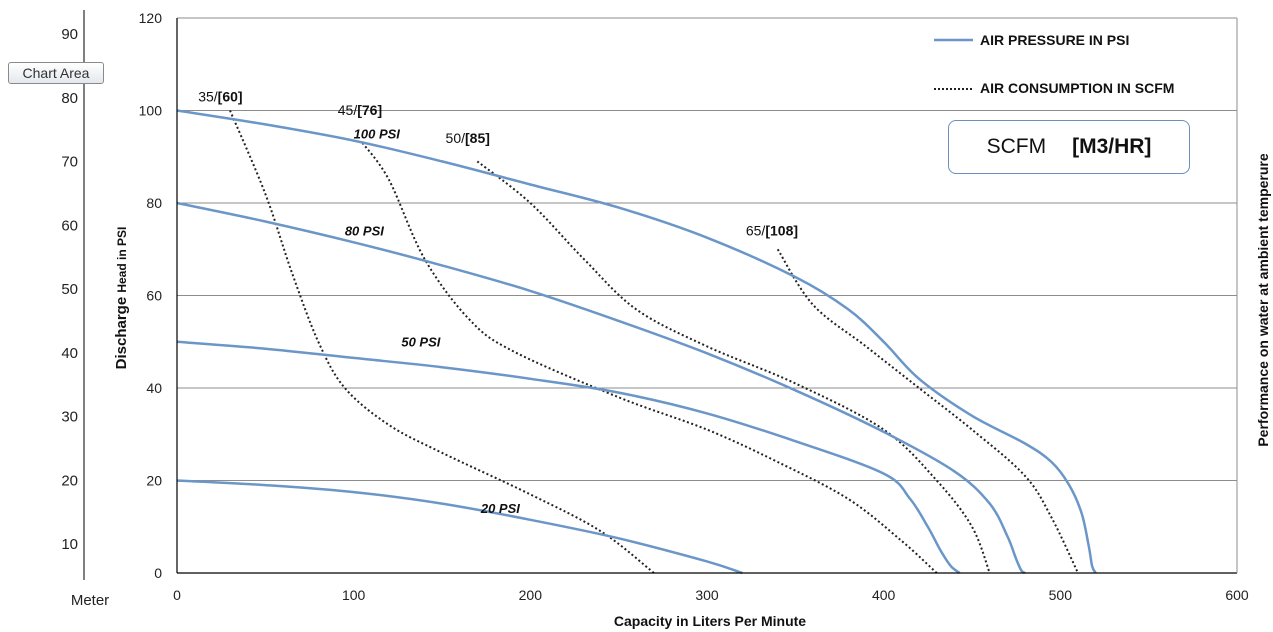  Describe the element at coordinates (69, 480) in the screenshot. I see `meter-tick-label: 20` at that location.